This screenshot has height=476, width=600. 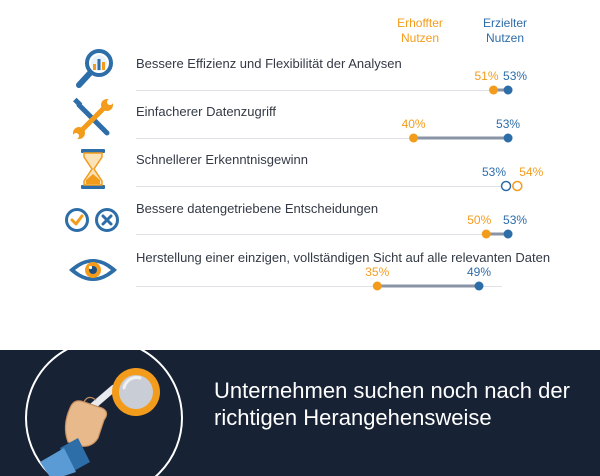 What do you see at coordinates (531, 172) in the screenshot?
I see `expected-value-label: 54%` at bounding box center [531, 172].